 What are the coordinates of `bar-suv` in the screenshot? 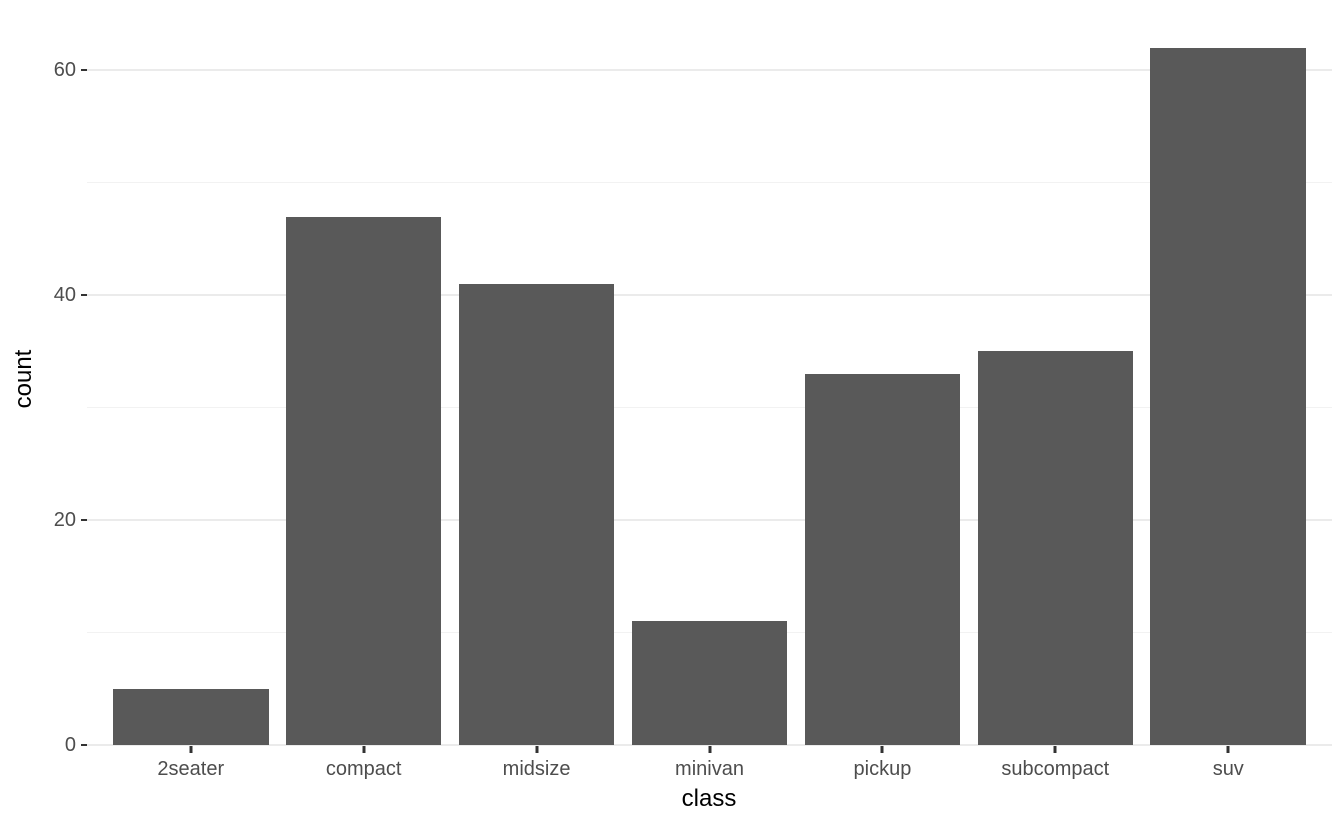 It's located at (1228, 396).